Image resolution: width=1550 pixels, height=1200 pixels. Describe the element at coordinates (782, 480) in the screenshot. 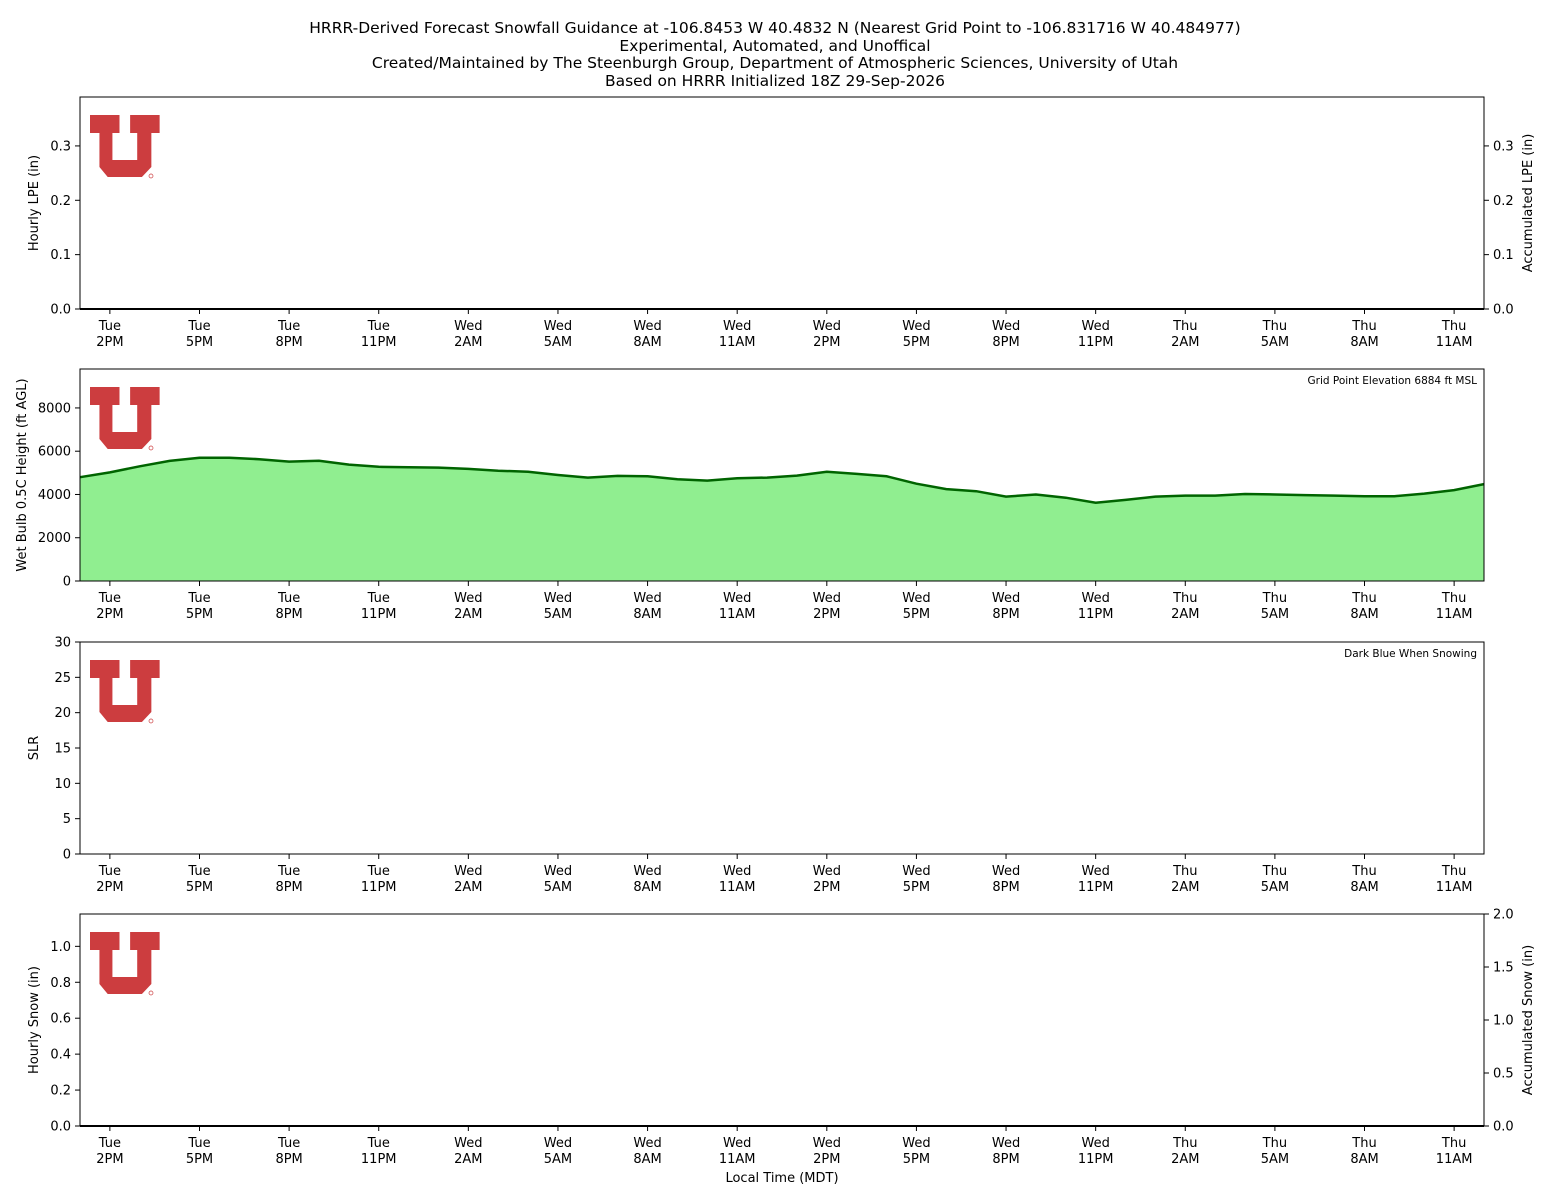

I see `wetbulb-line` at that location.